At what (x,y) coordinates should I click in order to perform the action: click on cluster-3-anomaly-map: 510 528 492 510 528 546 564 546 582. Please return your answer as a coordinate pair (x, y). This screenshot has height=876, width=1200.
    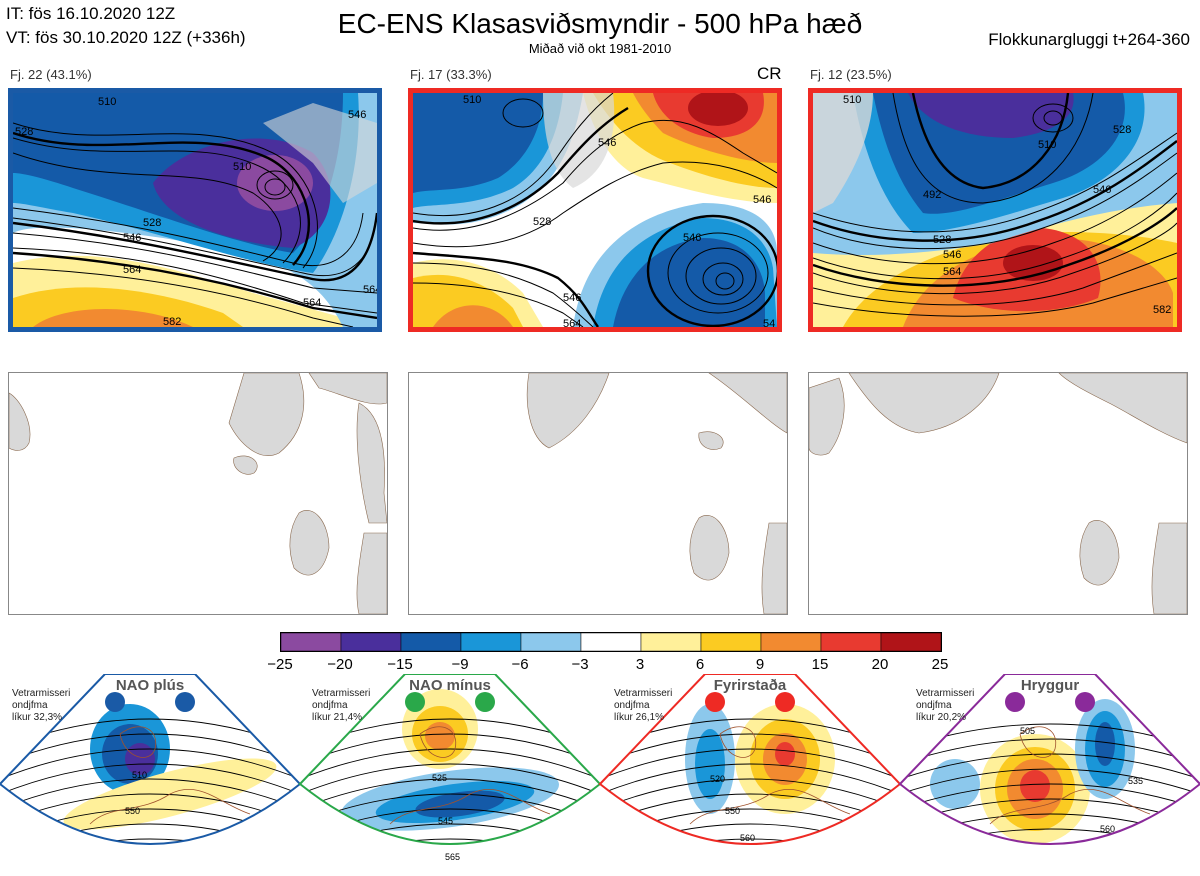
    Looking at the image, I should click on (995, 210).